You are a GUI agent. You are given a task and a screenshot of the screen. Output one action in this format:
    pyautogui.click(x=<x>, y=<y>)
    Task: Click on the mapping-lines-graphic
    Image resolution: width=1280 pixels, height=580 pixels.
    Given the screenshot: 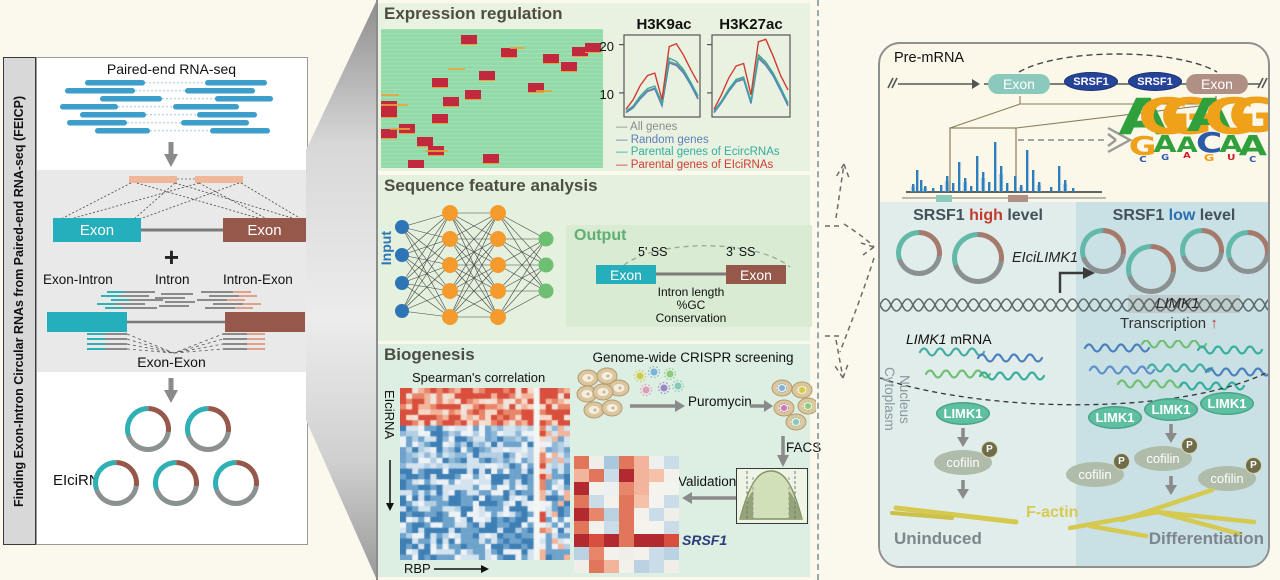 What is the action you would take?
    pyautogui.click(x=176, y=265)
    